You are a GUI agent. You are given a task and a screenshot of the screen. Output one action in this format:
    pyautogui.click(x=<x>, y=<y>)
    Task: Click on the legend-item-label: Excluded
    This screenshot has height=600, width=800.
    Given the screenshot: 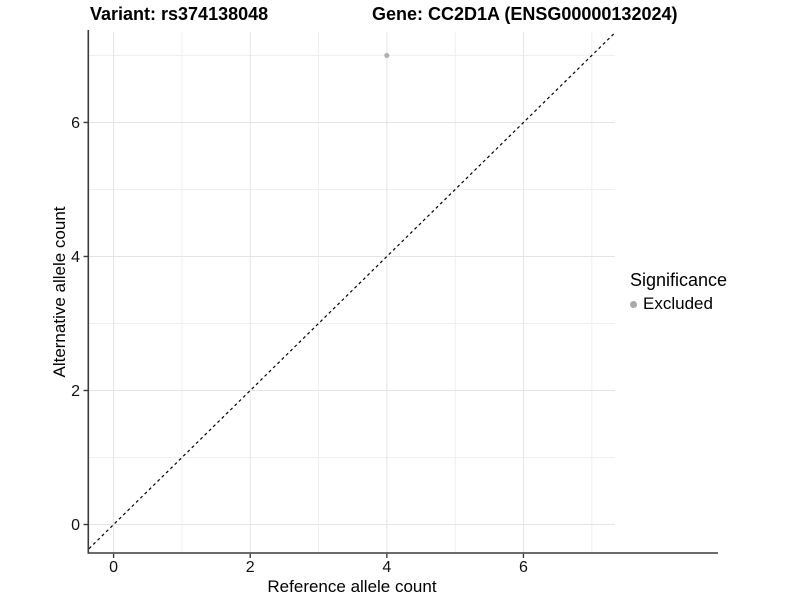 What is the action you would take?
    pyautogui.click(x=678, y=303)
    